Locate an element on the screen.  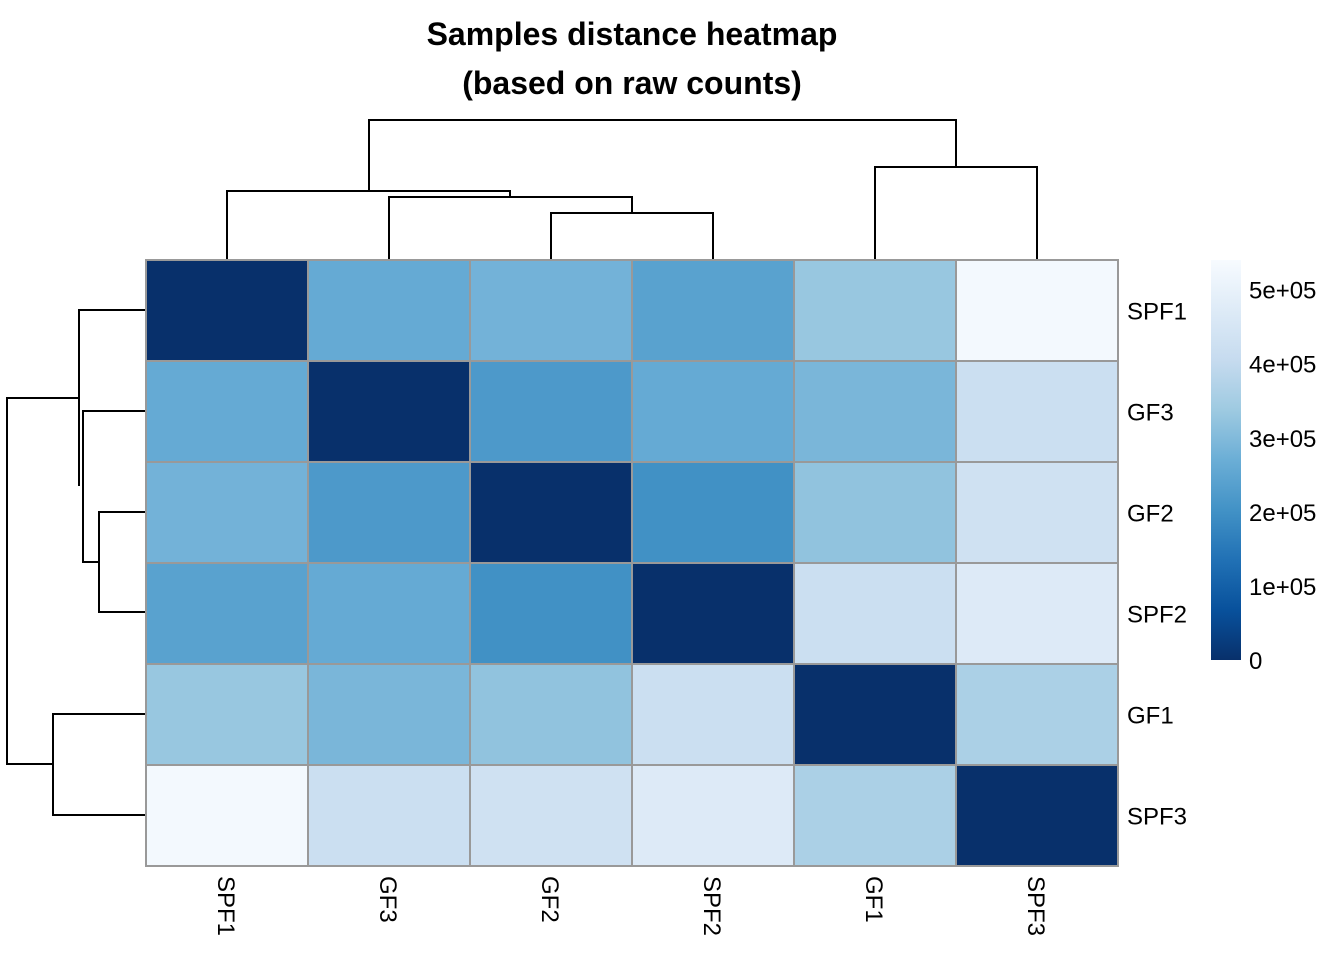
chart-title: Samples distance heatmap is located at coordinates (632, 34).